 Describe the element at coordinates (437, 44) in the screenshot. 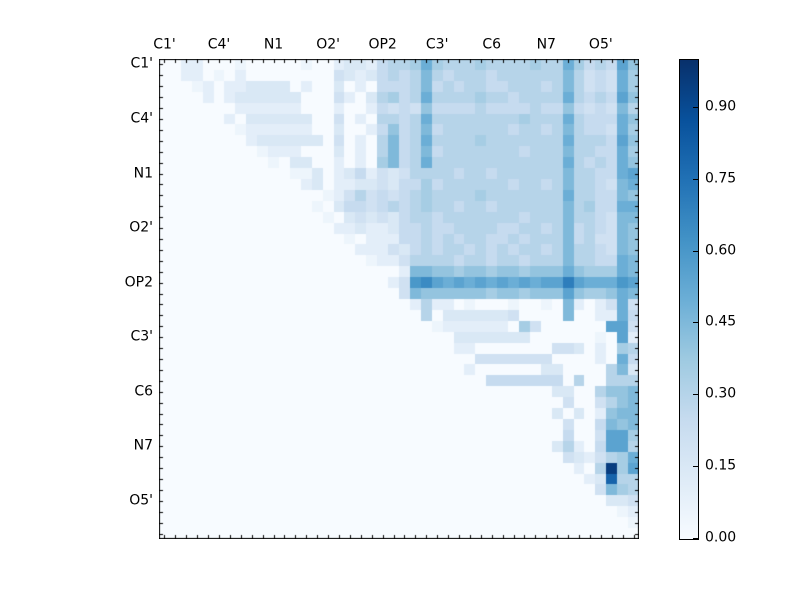

I see `x-tick-label: C3'` at that location.